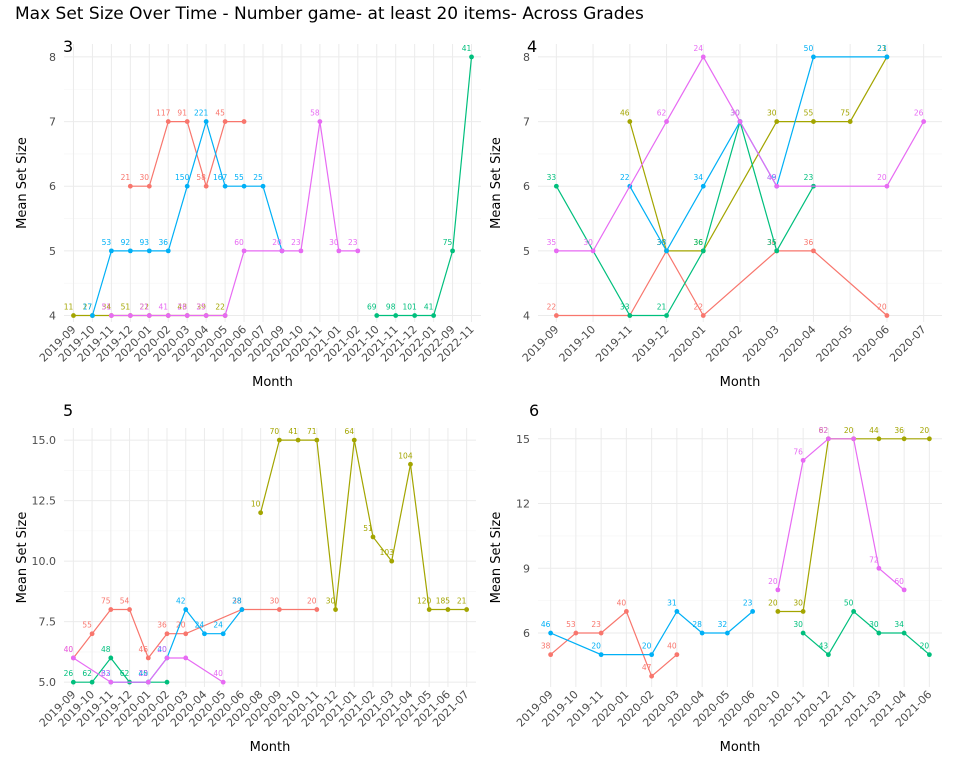 Image resolution: width=960 pixels, height=768 pixels. What do you see at coordinates (647, 667) in the screenshot?
I see `data-label: 47` at bounding box center [647, 667].